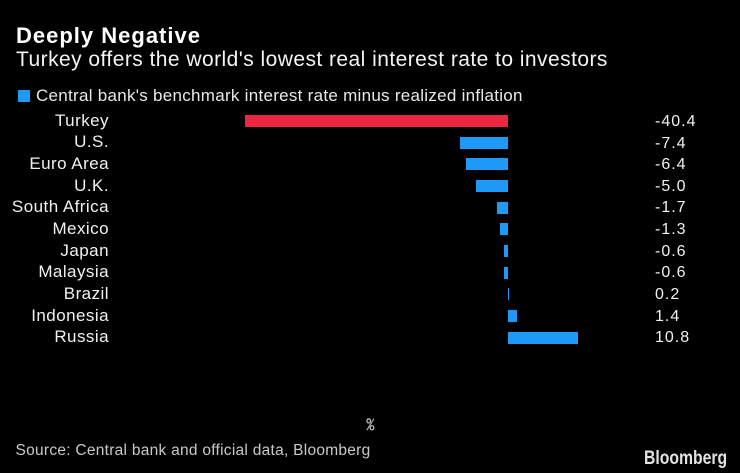  Describe the element at coordinates (685, 457) in the screenshot. I see `svg-text: Bloomberg` at that location.